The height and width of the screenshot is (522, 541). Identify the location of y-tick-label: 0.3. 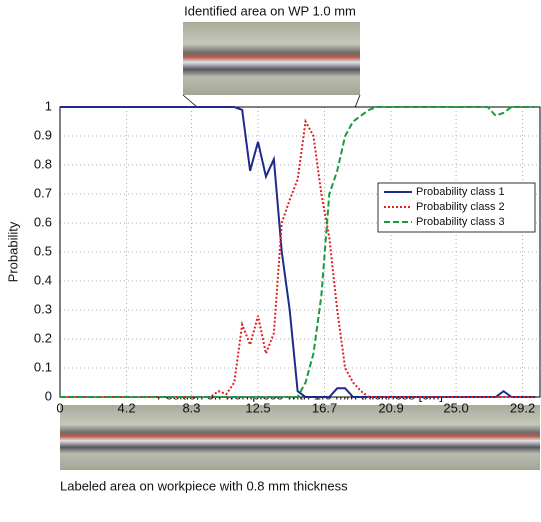
(43, 308).